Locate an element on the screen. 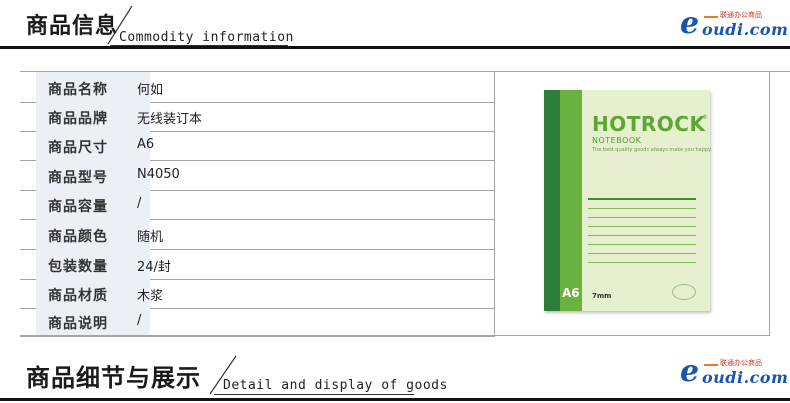 This screenshot has width=790, height=403. spec-label: 商品型号 is located at coordinates (78, 178).